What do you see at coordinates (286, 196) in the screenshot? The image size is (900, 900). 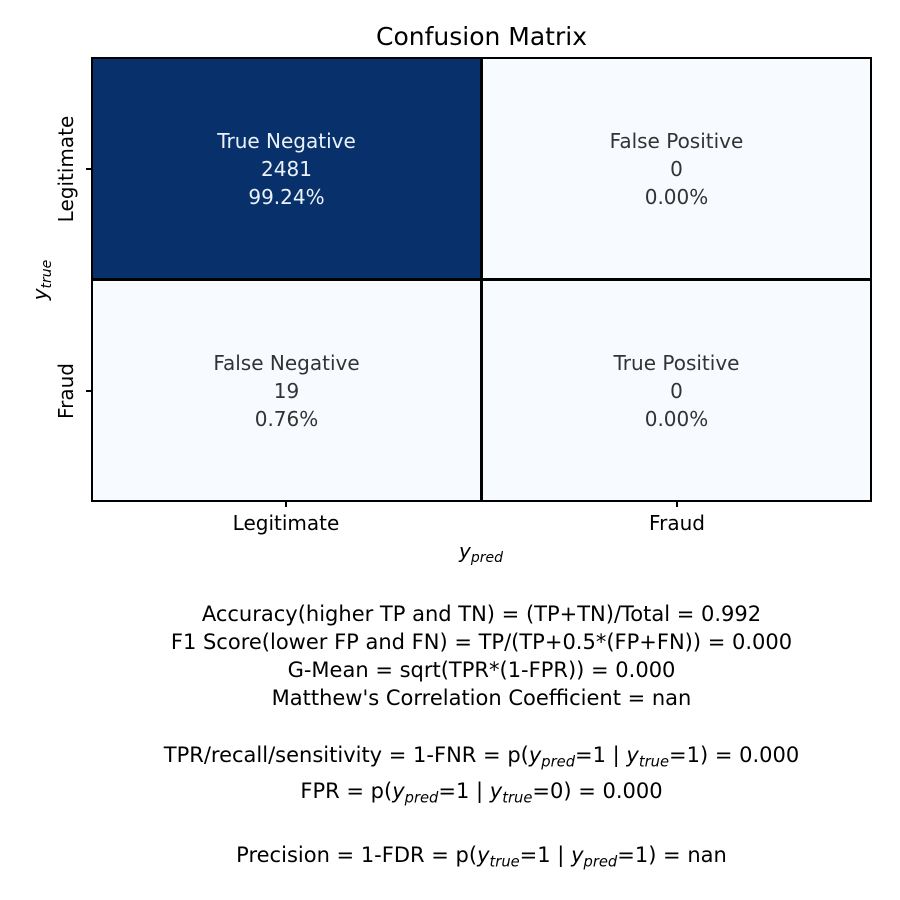 I see `cell-percent: 99.24%` at bounding box center [286, 196].